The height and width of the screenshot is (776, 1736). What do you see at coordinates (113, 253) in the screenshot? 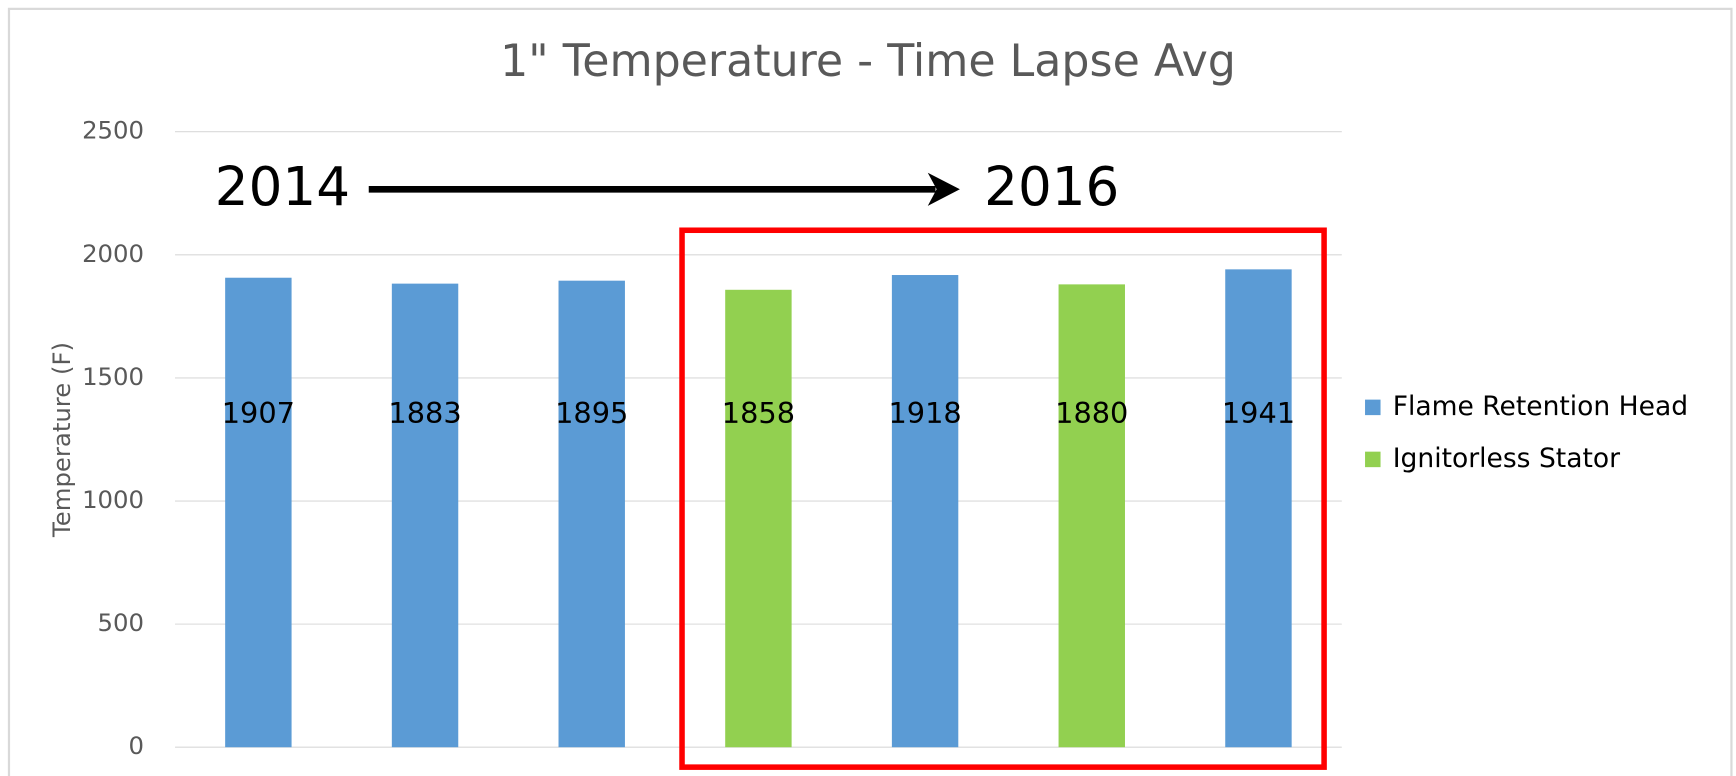
I see `y-tick-label: 2000` at bounding box center [113, 253].